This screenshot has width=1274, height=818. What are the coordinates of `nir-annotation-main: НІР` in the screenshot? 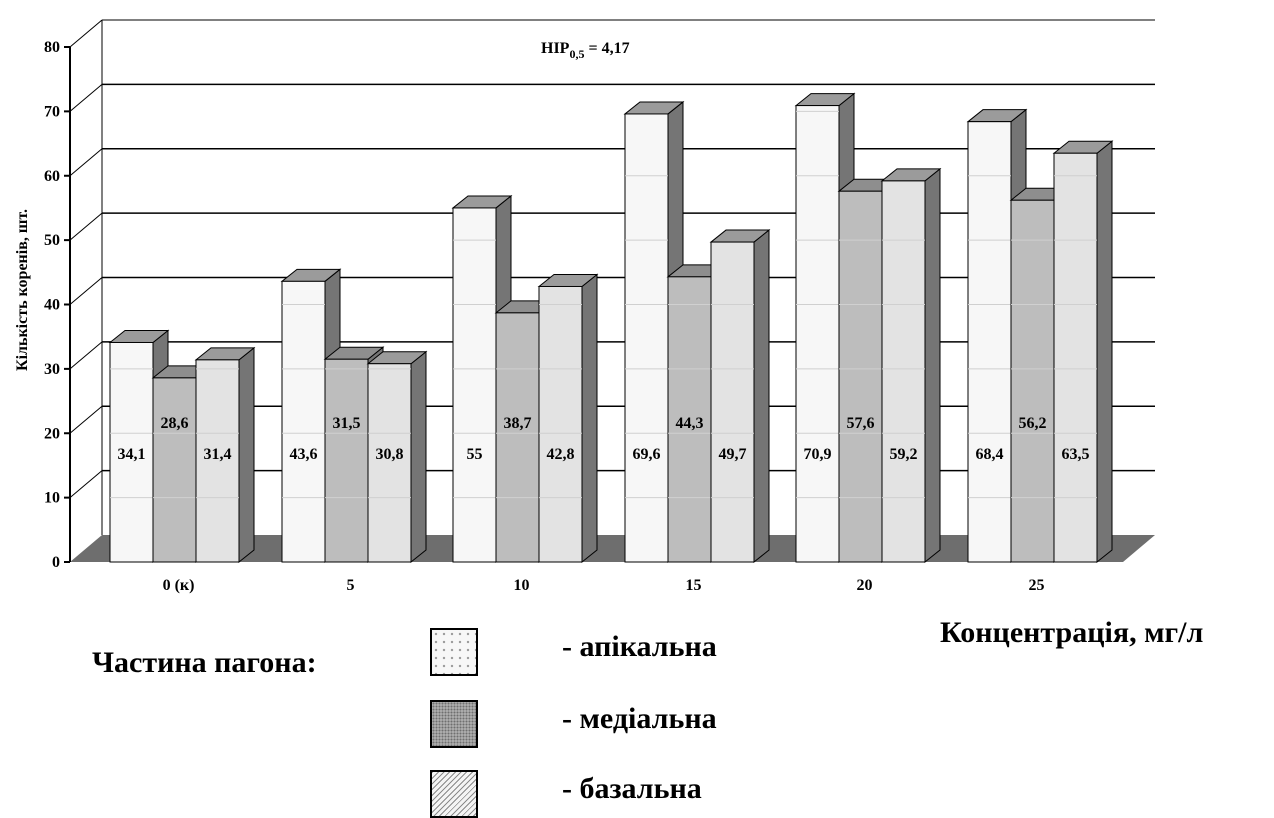 It's located at (555, 48).